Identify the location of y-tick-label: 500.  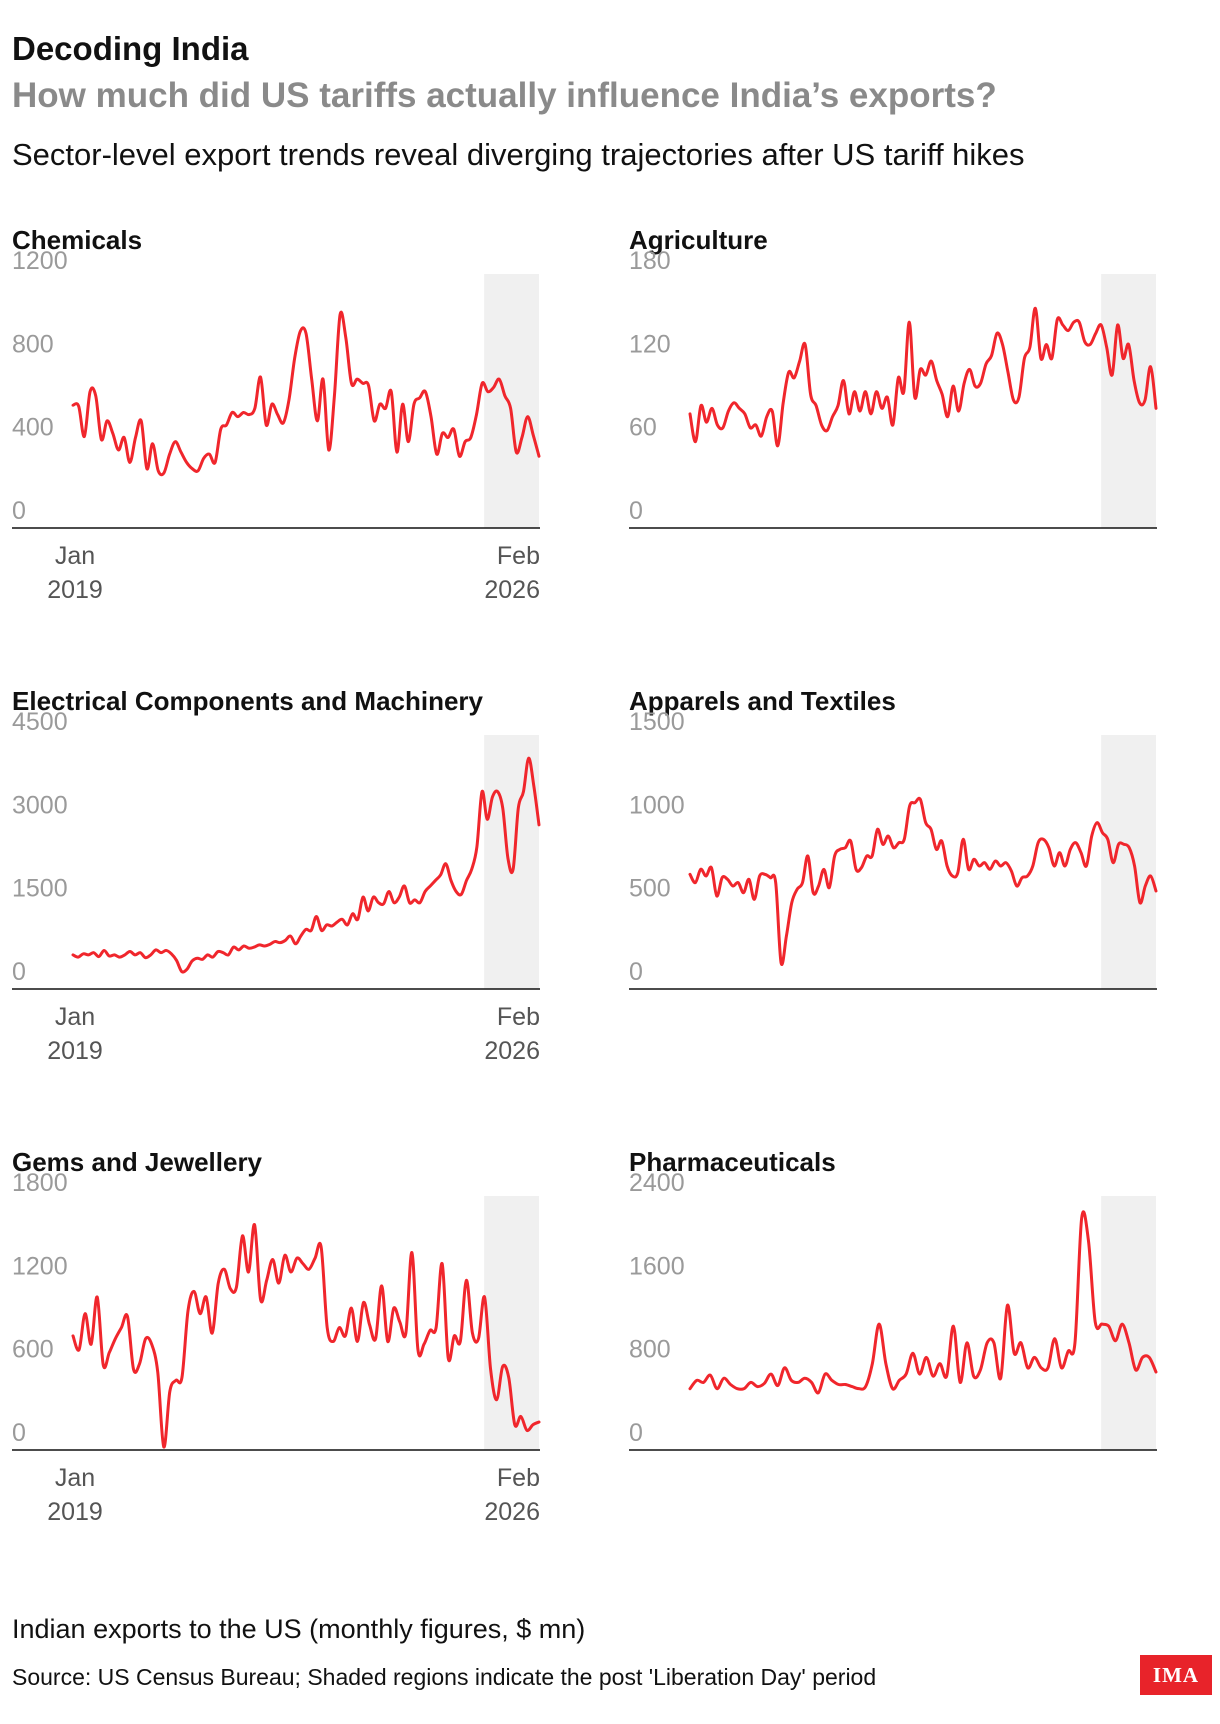
(650, 889).